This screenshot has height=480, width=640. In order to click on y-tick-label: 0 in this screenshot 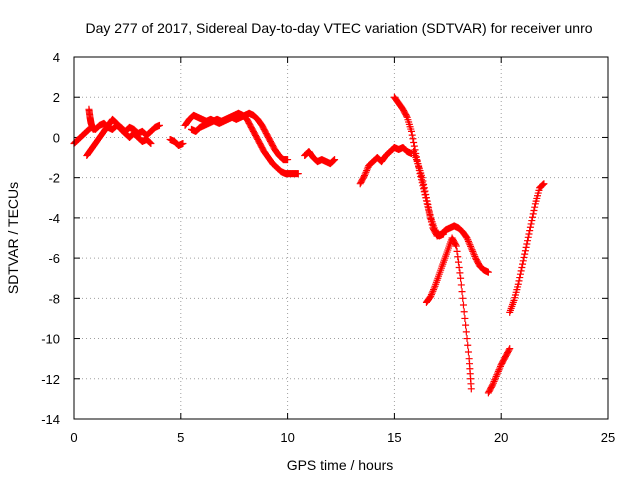, I will do `click(56, 137)`.